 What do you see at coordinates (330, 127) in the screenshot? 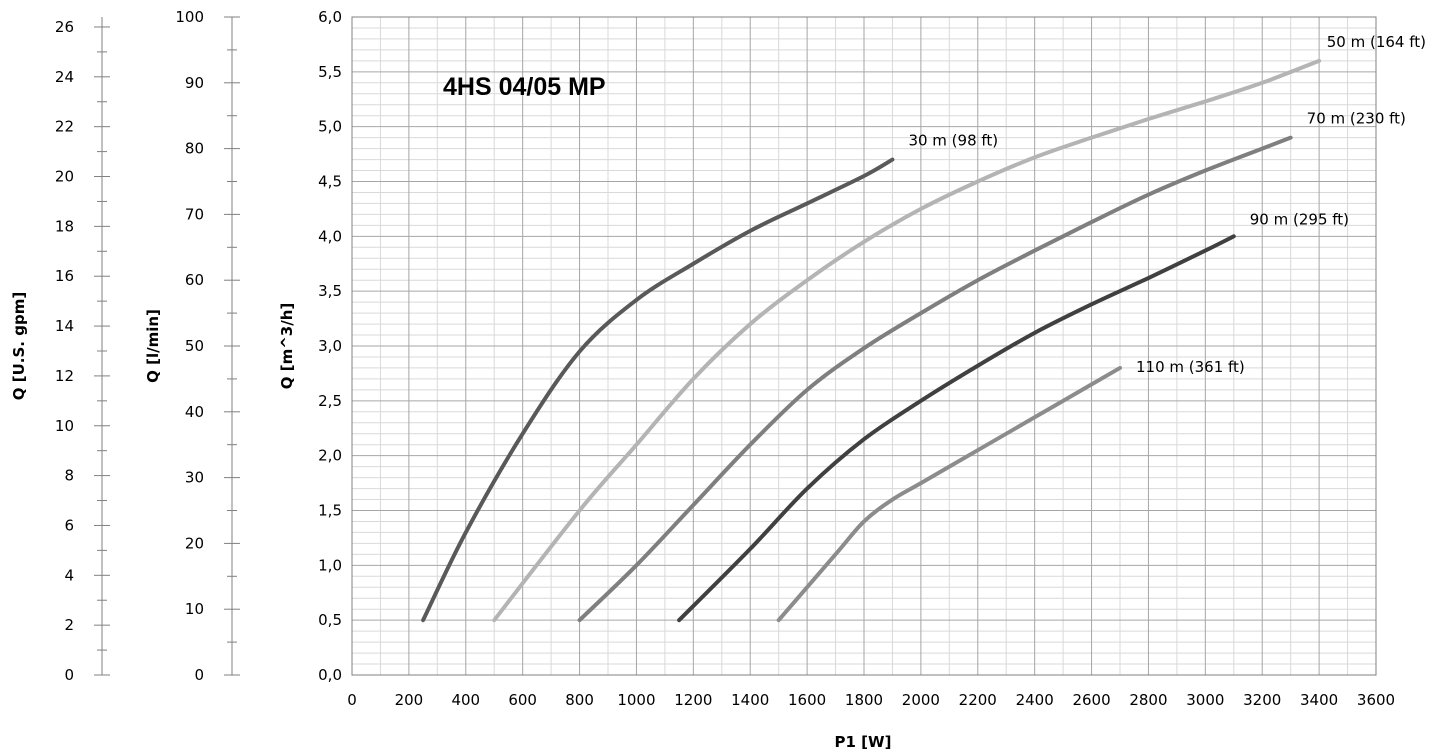
I see `y-tick-label: 5,0` at bounding box center [330, 127].